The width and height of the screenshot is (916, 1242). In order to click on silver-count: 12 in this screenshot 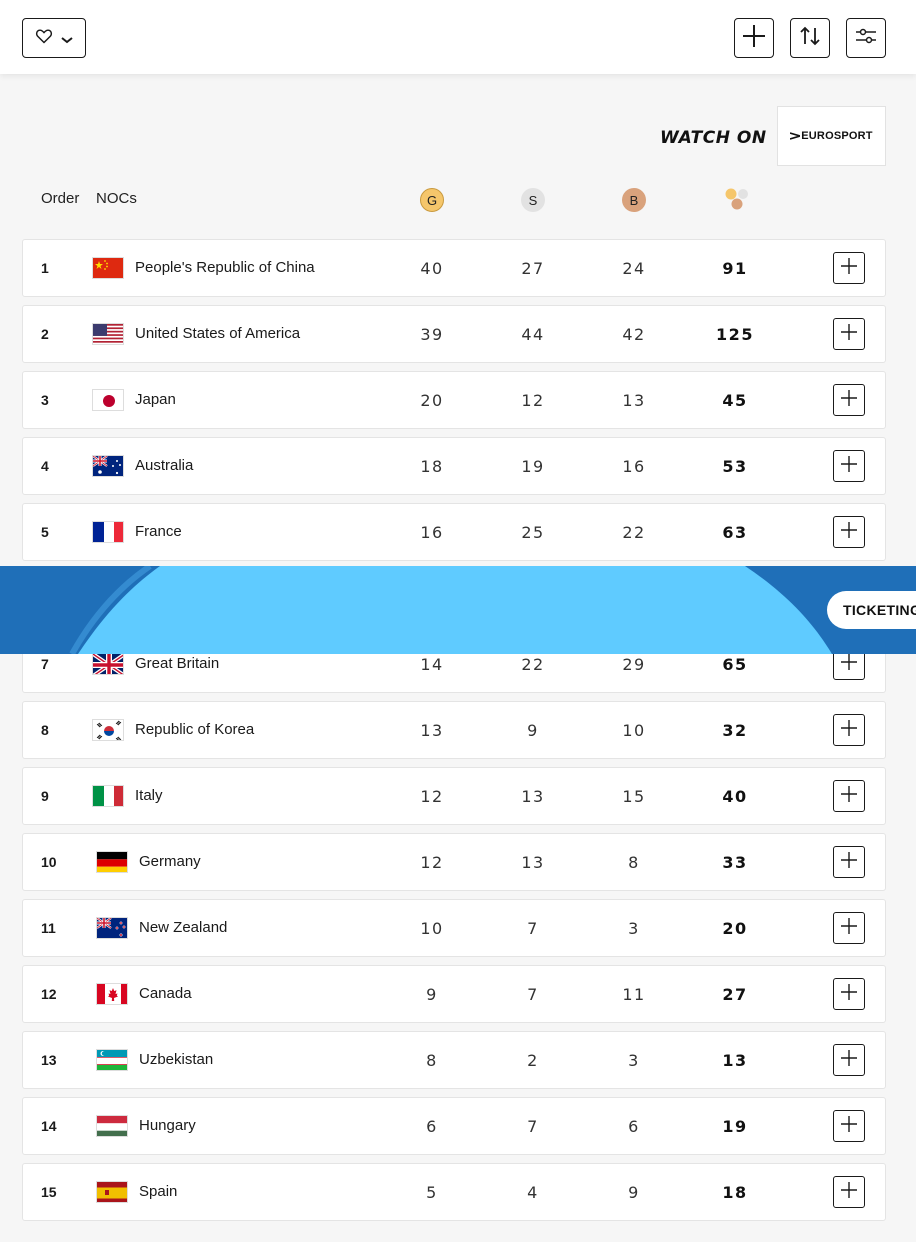, I will do `click(533, 400)`.